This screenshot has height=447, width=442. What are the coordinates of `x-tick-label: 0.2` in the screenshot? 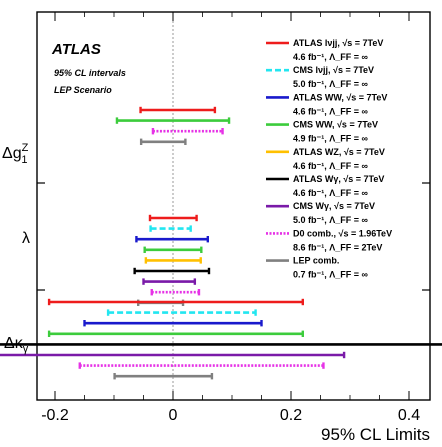 It's located at (291, 415).